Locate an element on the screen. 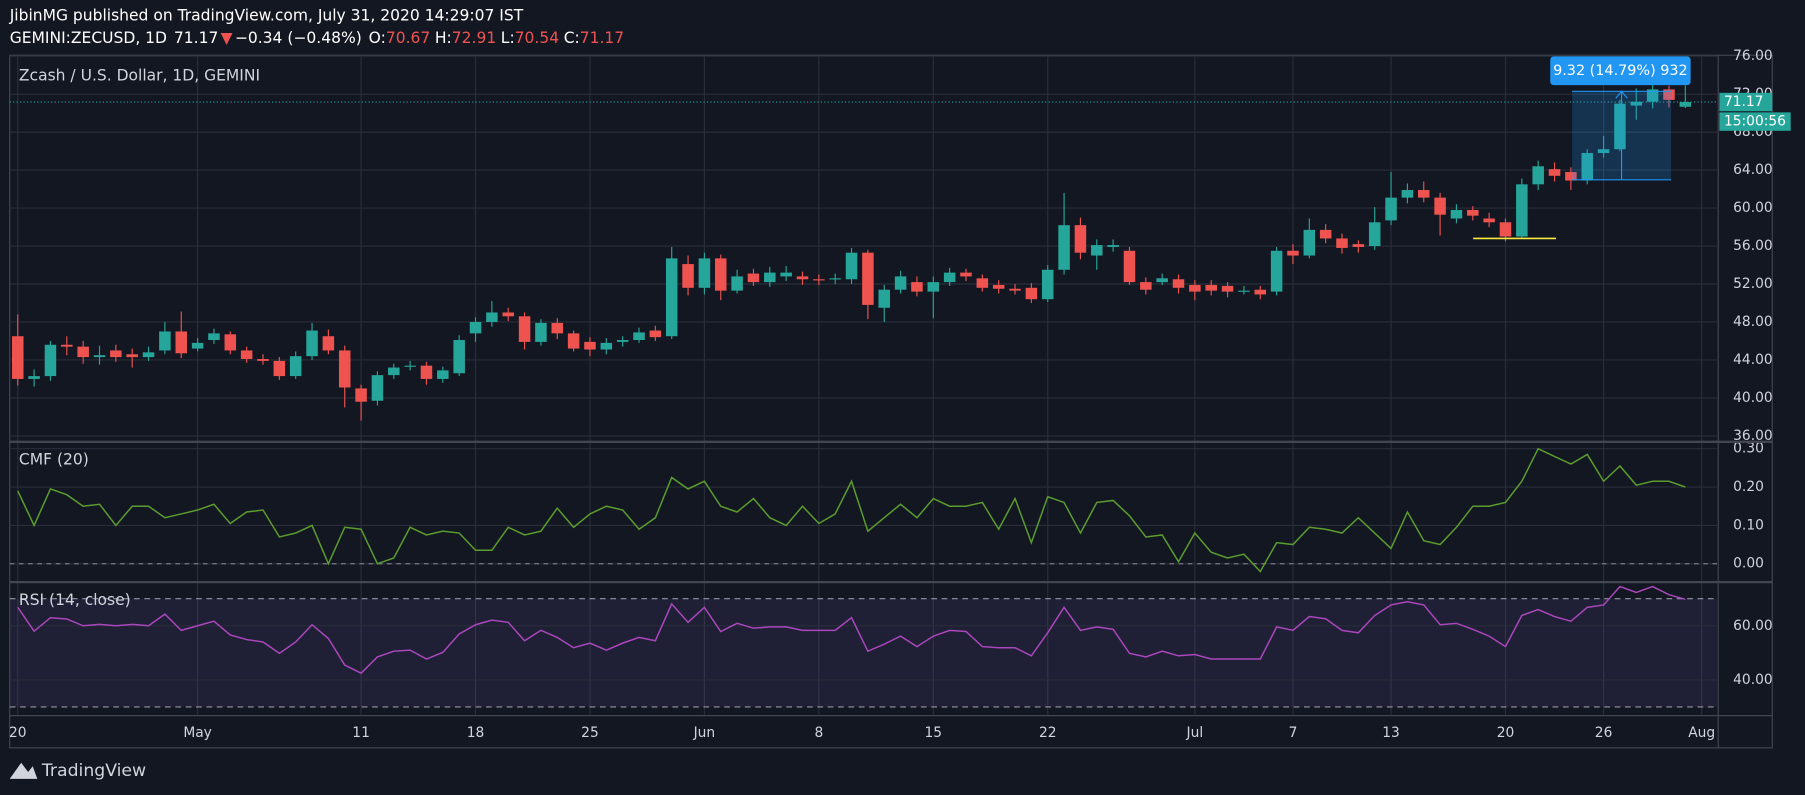 This screenshot has width=1805, height=795. y-tick-label: 0.00 is located at coordinates (1748, 564).